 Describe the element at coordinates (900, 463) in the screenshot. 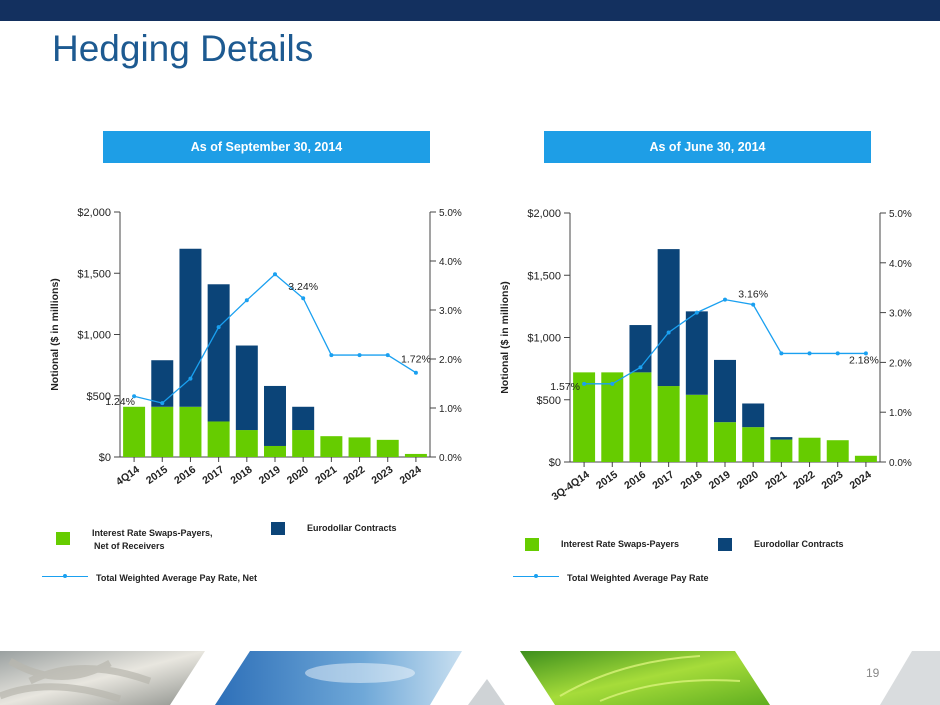

I see `y2-tick-label: 0.0%` at that location.